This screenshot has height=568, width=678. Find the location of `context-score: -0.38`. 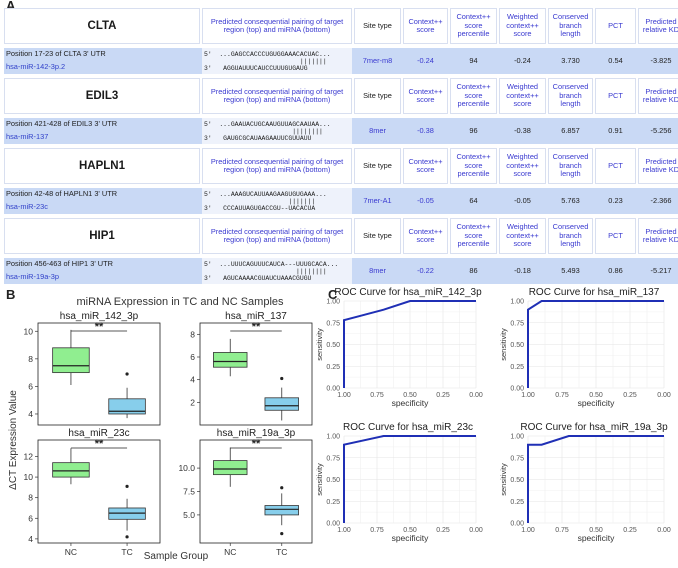

context-score: -0.38 is located at coordinates (425, 131).